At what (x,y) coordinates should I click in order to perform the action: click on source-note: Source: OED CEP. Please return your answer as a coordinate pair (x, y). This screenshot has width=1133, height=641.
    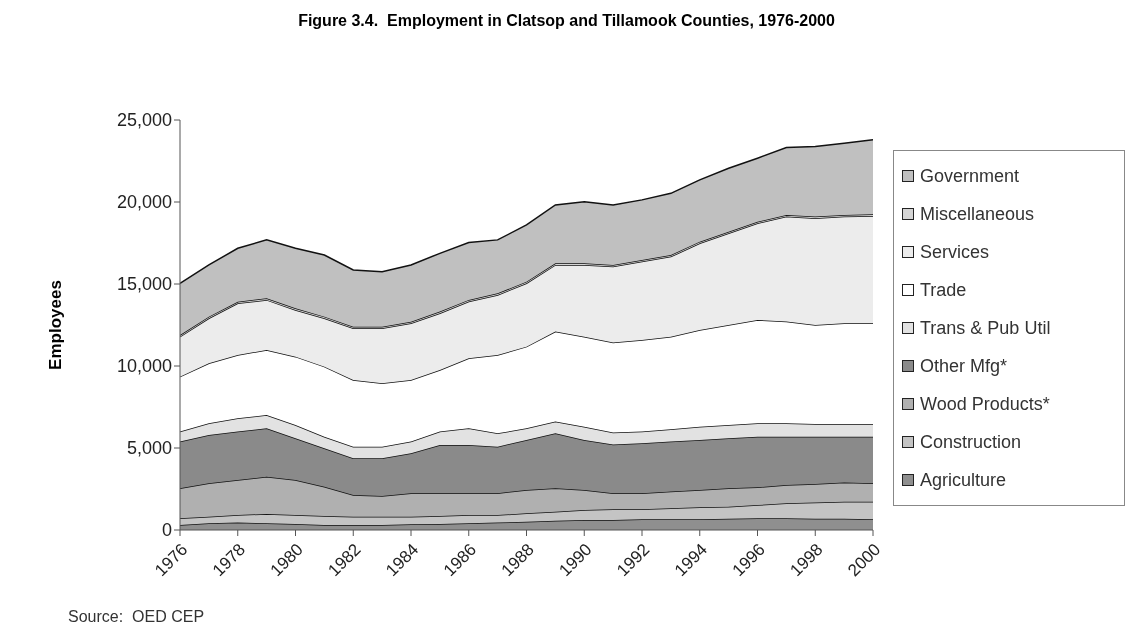
    Looking at the image, I should click on (136, 617).